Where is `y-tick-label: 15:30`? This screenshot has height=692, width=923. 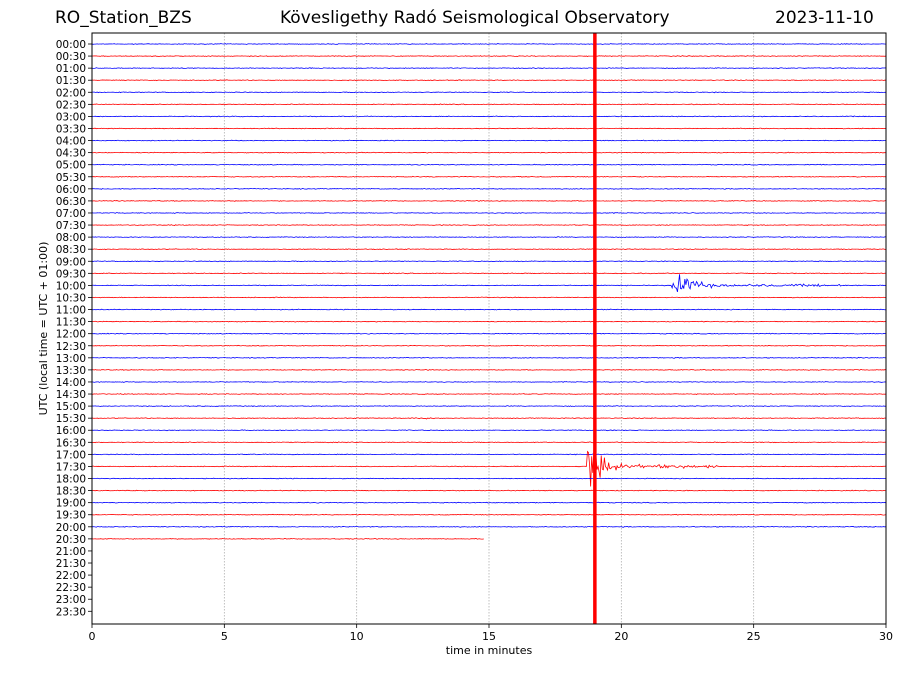 y-tick-label: 15:30 is located at coordinates (71, 419).